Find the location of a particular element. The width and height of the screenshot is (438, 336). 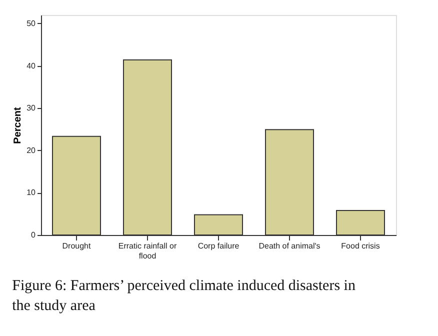

y-tick-label: 0 is located at coordinates (33, 235).